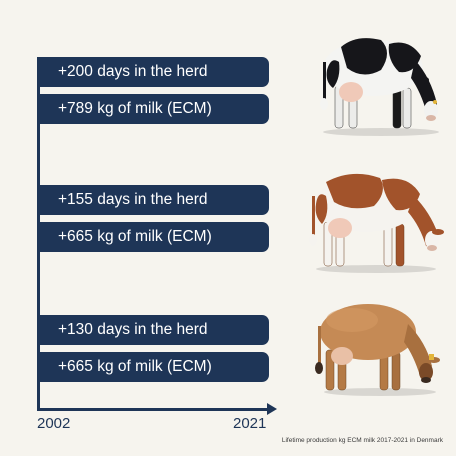 Image resolution: width=456 pixels, height=456 pixels. What do you see at coordinates (38, 233) in the screenshot?
I see `timeline-vertical-axis` at bounding box center [38, 233].